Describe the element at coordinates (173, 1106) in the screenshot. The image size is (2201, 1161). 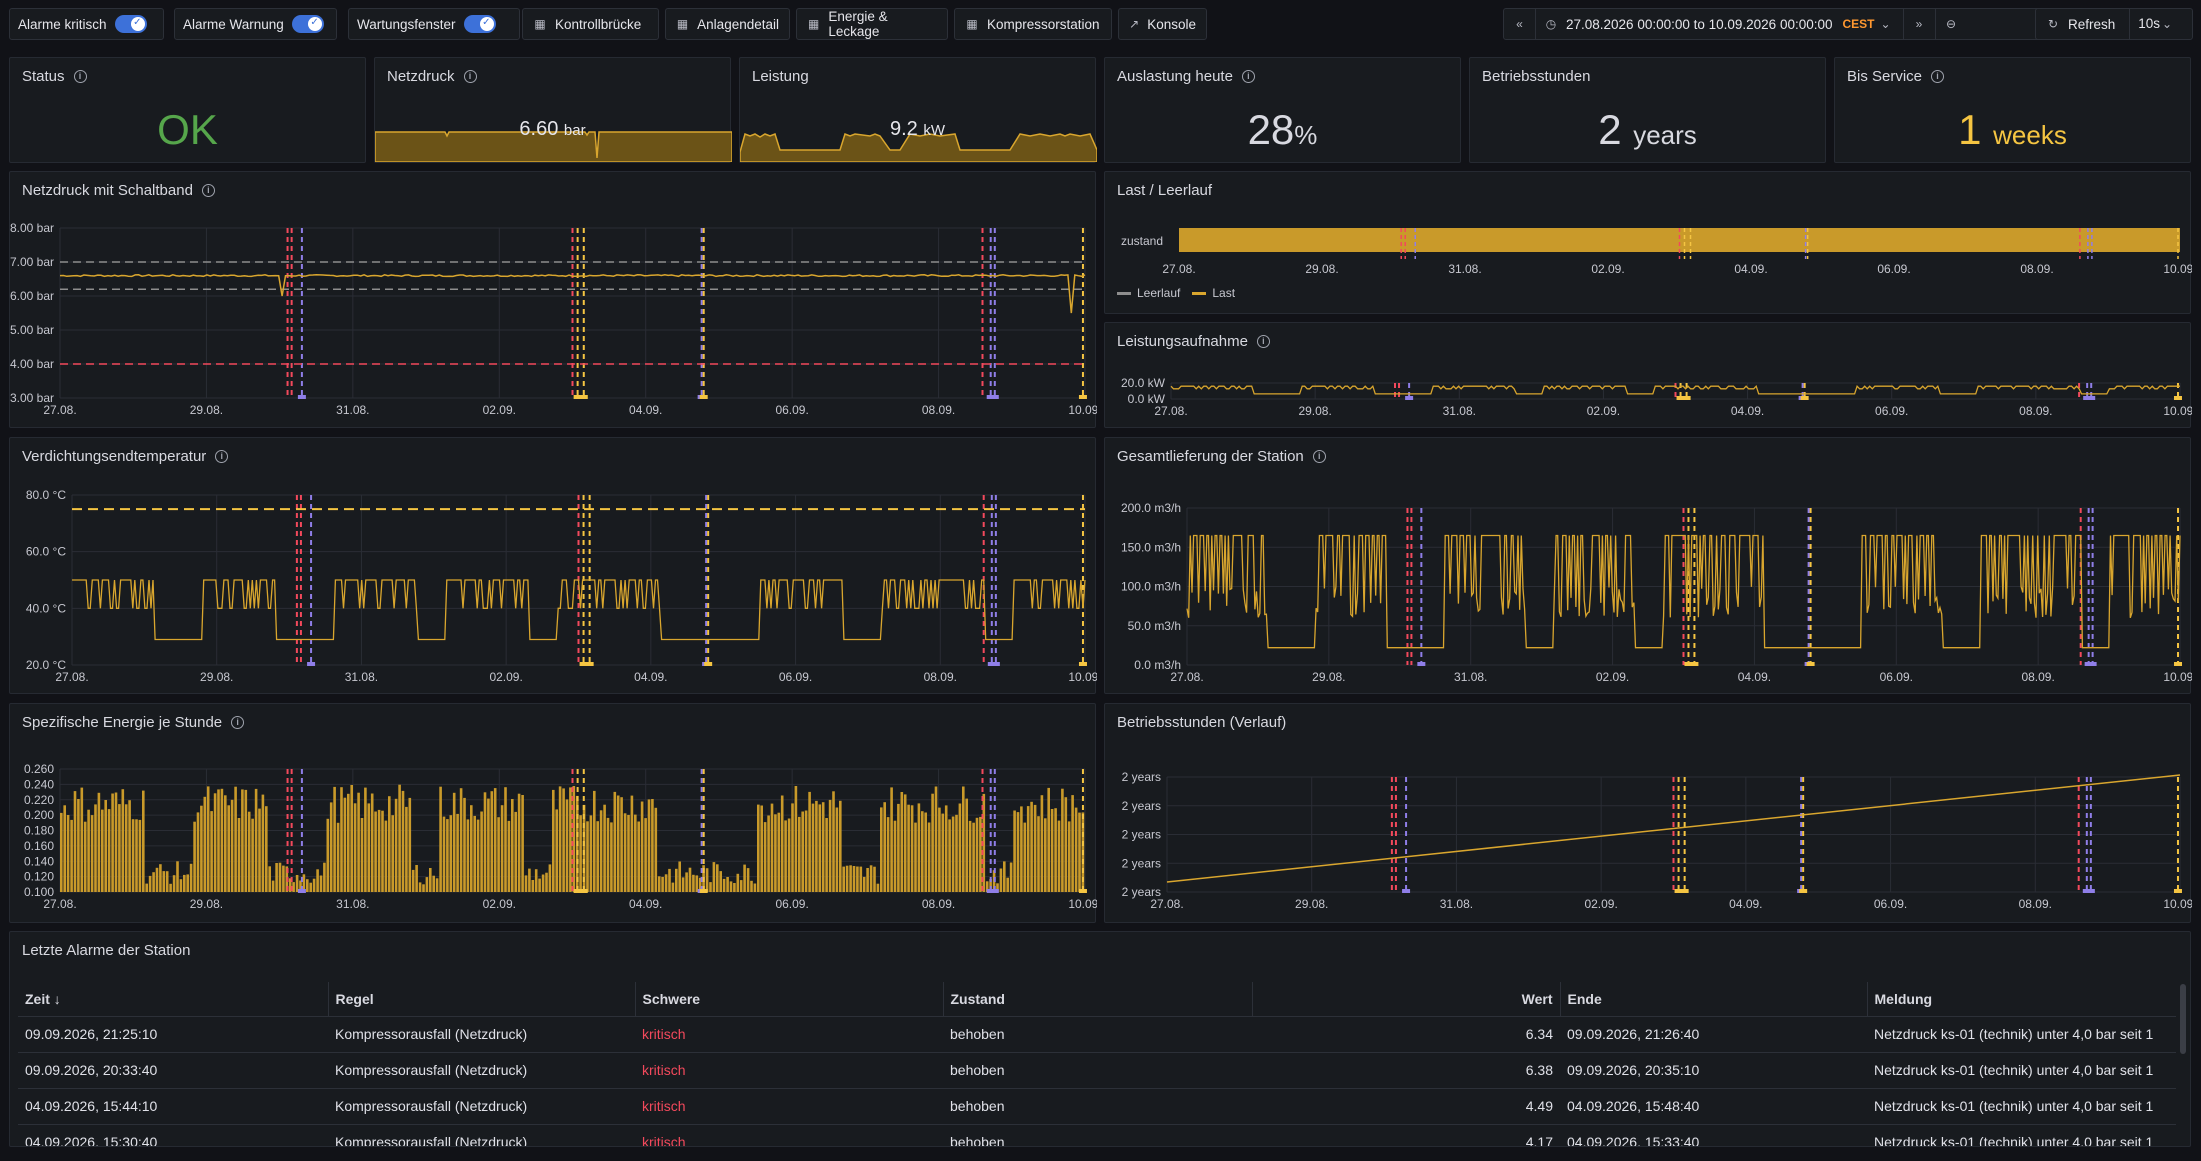
I see `table-cell: 04.09.2026, 15:44:10` at that location.